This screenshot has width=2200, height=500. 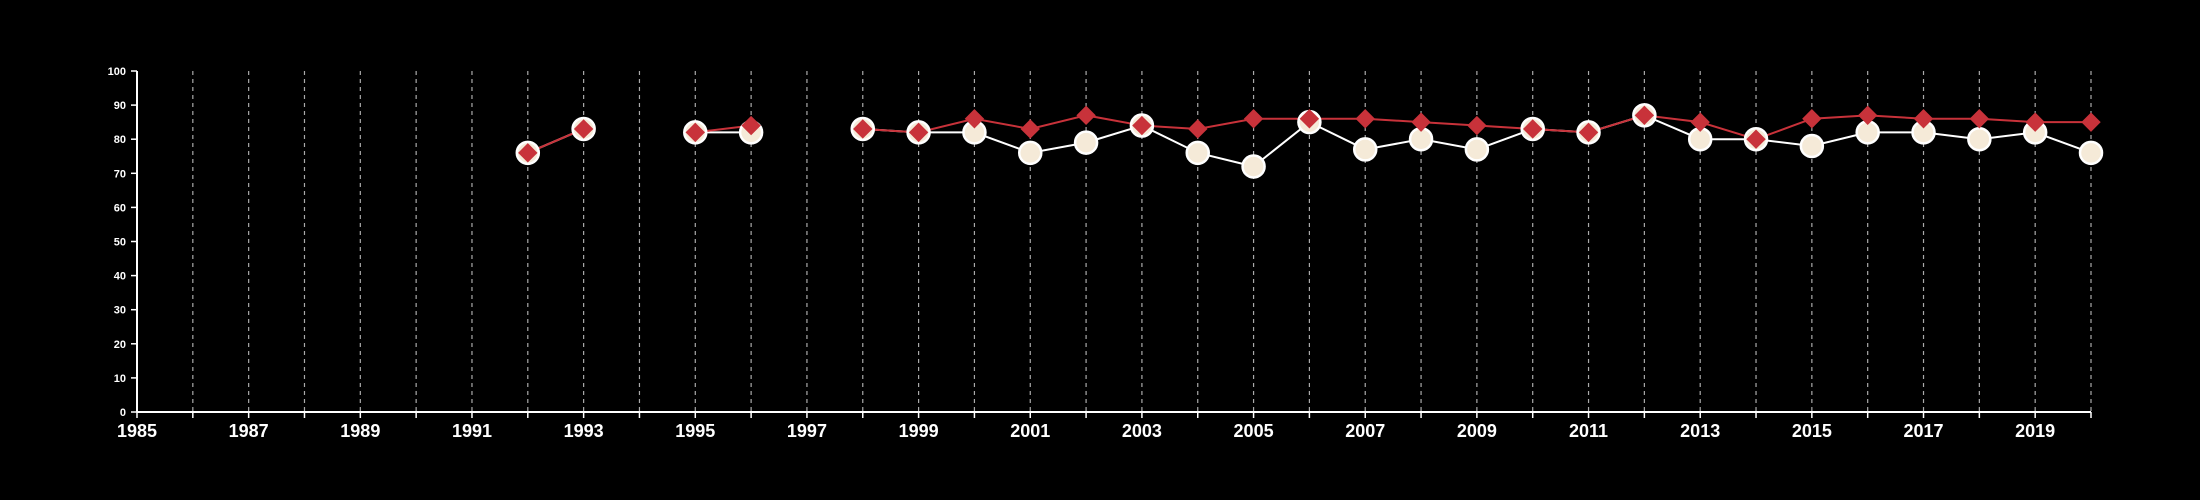 I want to click on y-tick-label: 80, so click(x=120, y=140).